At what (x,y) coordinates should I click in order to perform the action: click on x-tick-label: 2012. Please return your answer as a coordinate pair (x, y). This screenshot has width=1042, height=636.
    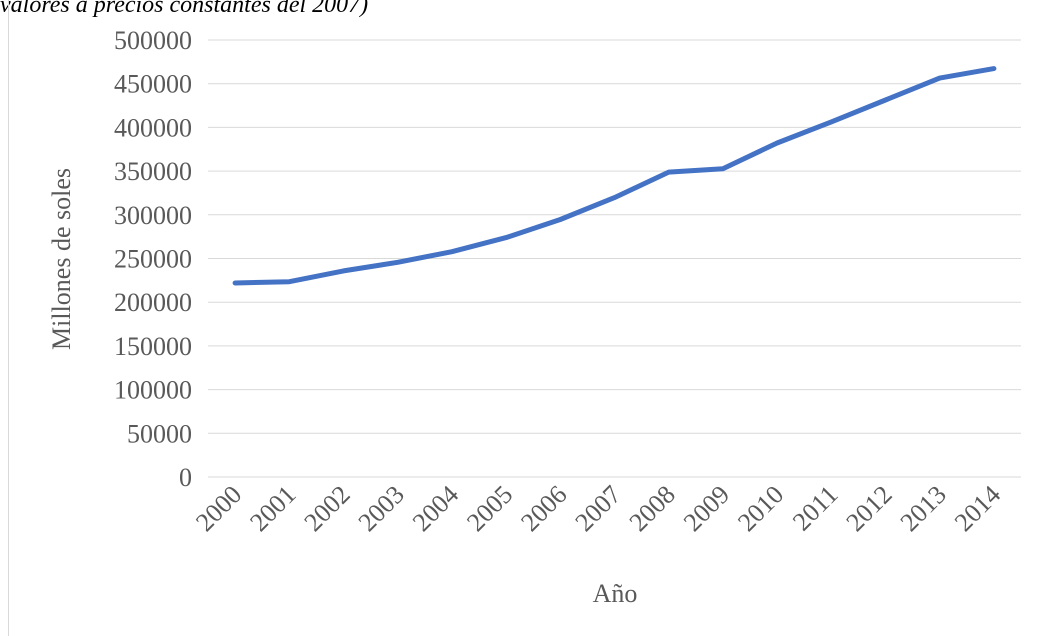
    Looking at the image, I should click on (868, 508).